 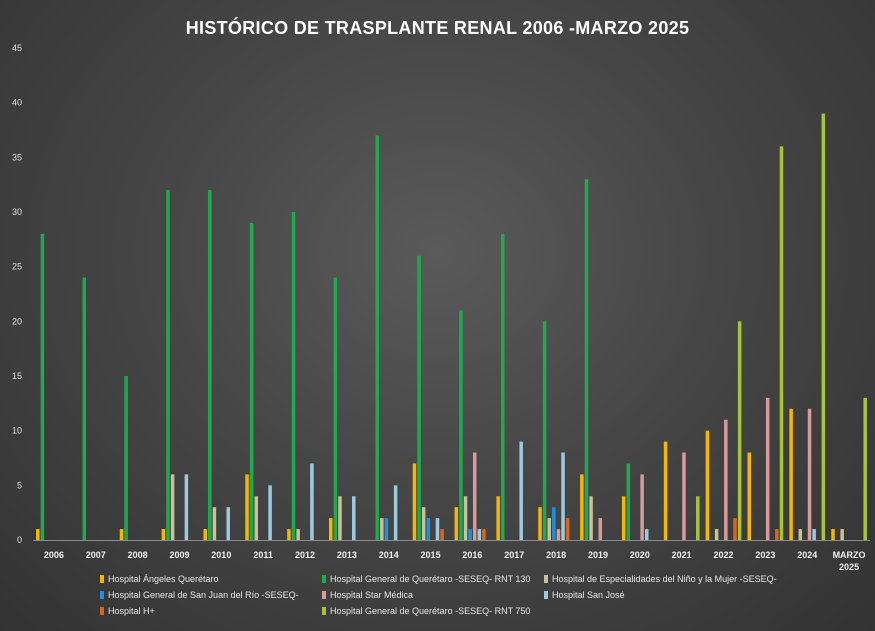 I want to click on x-tick-label: MARZO 2025, so click(x=849, y=561).